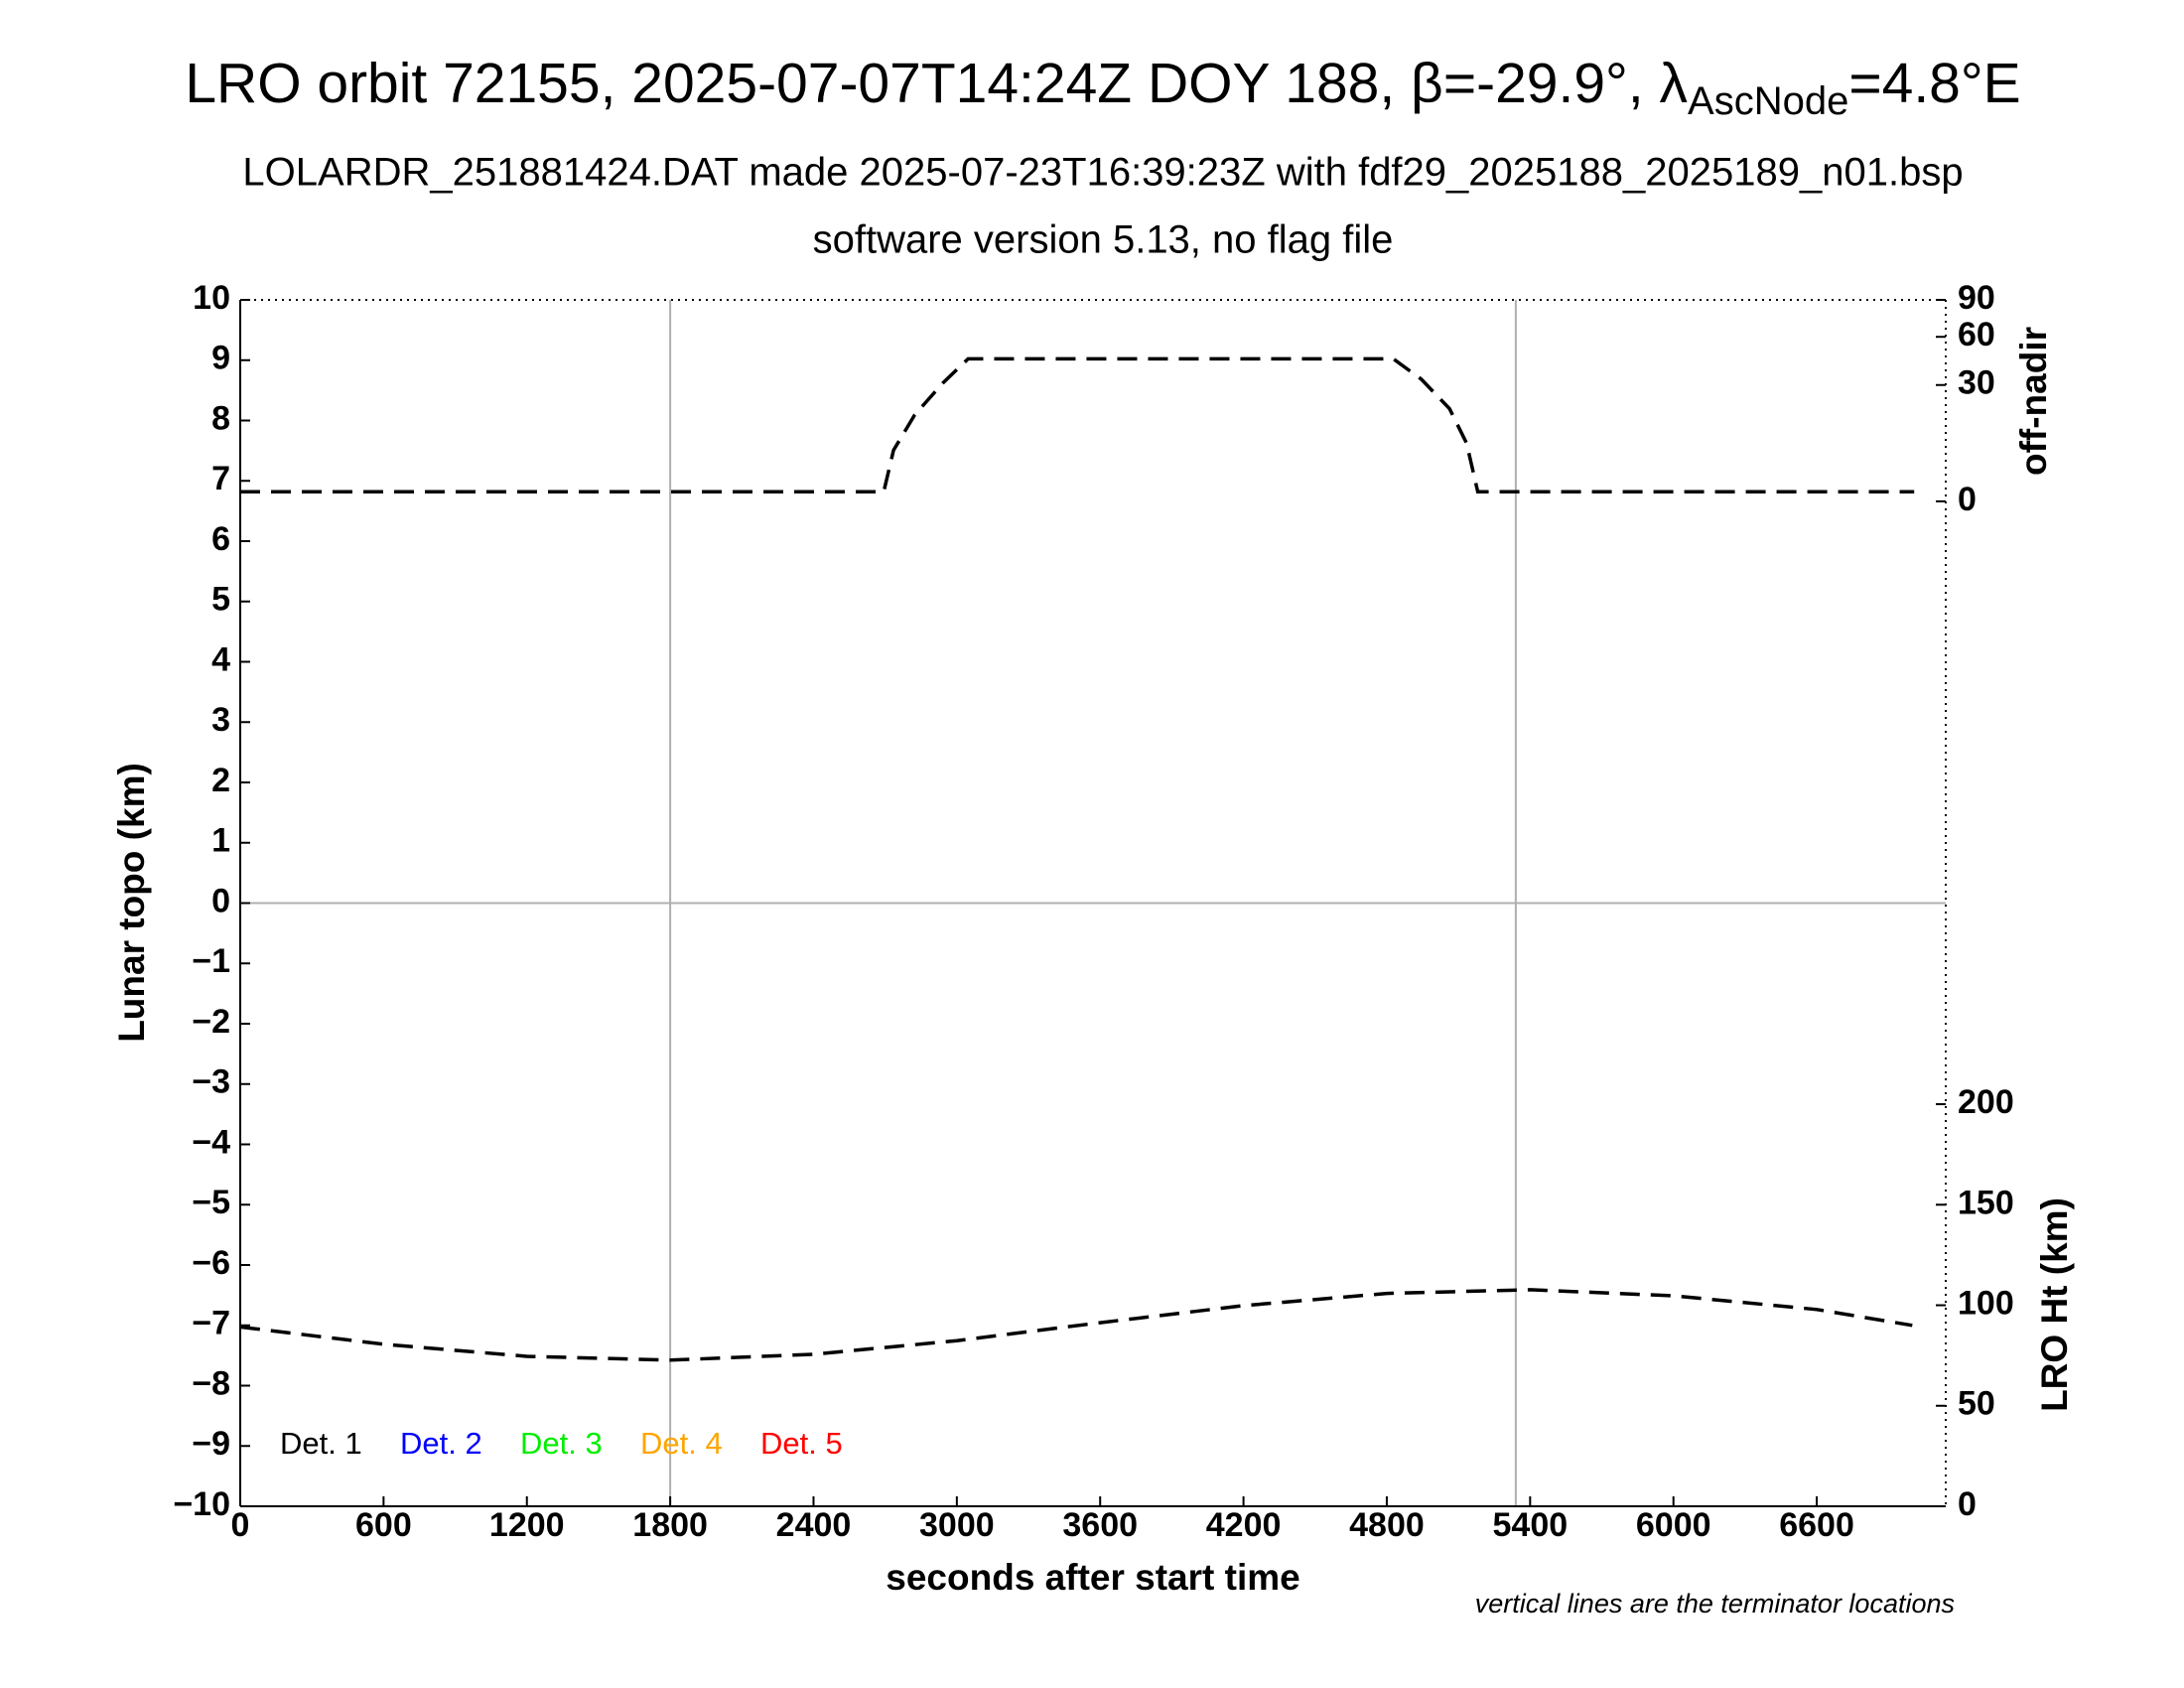 The height and width of the screenshot is (1688, 2184). What do you see at coordinates (220, 841) in the screenshot?
I see `y-tick-label: 1` at bounding box center [220, 841].